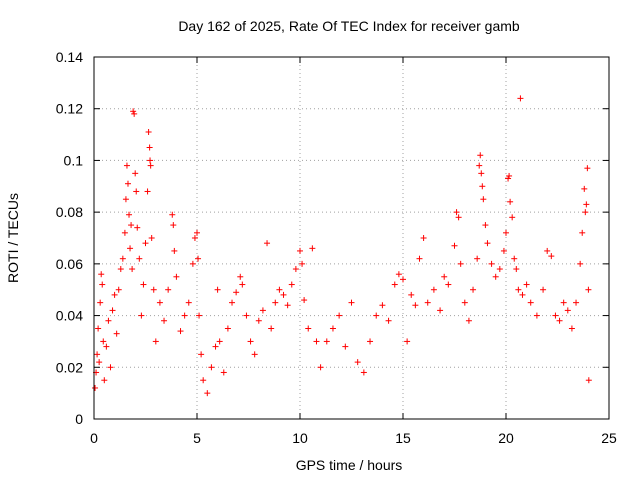 Image resolution: width=640 pixels, height=480 pixels. I want to click on y-tick-label: 0.08, so click(69, 212).